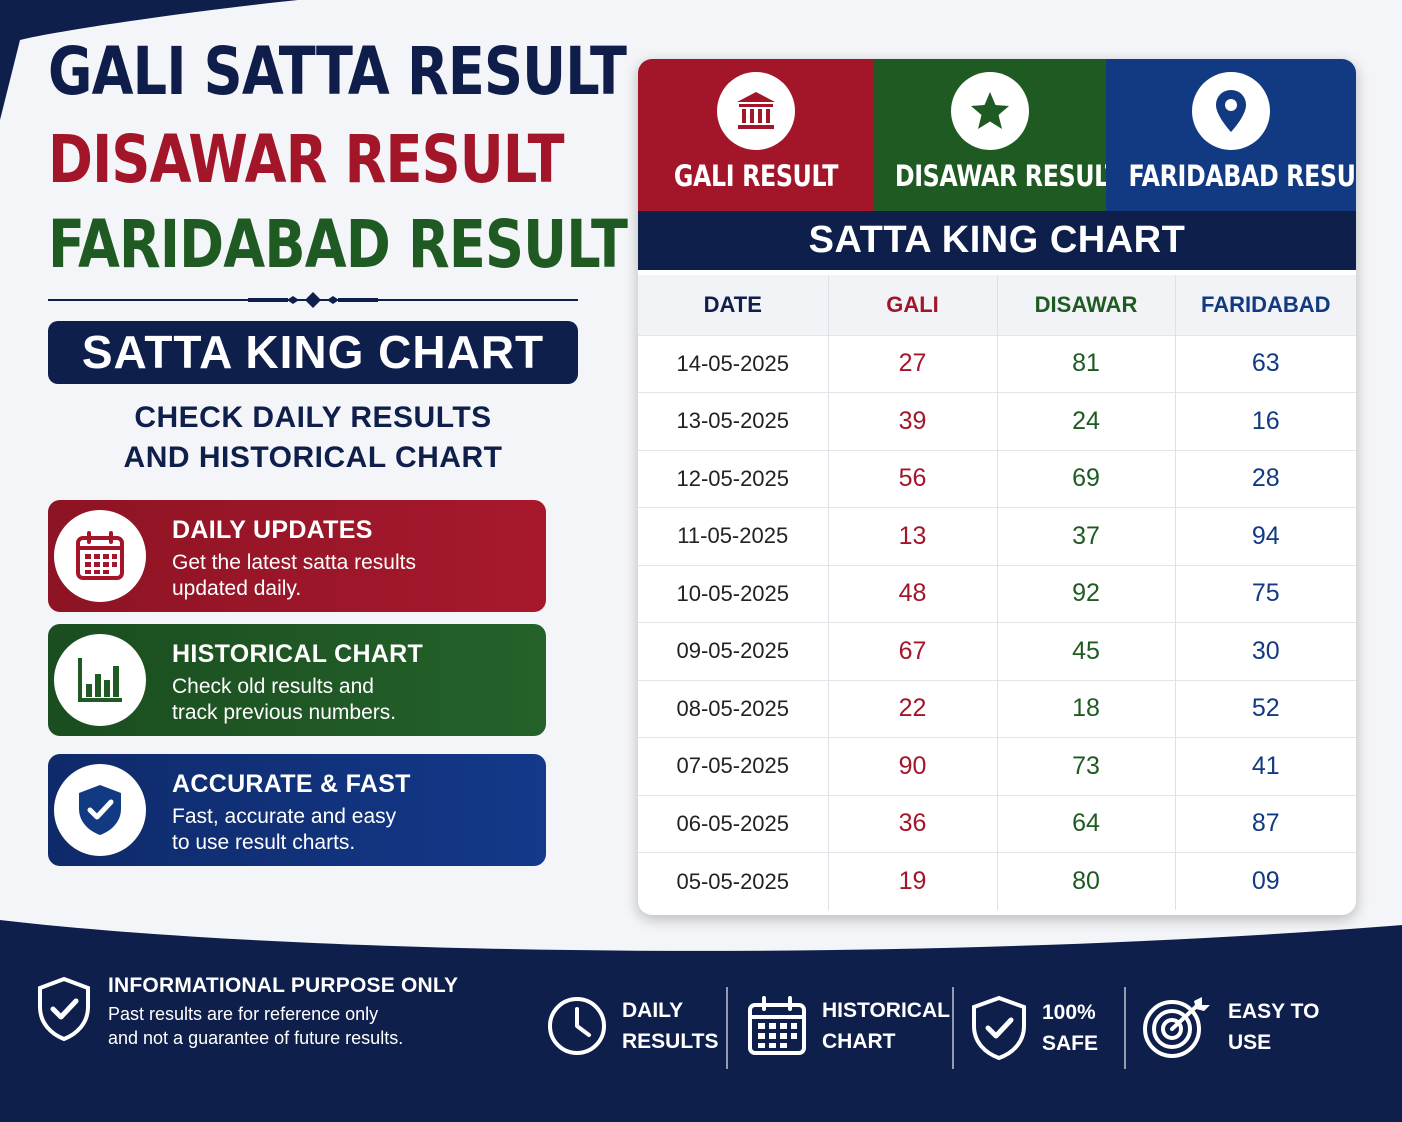 This screenshot has height=1122, width=1402. What do you see at coordinates (338, 244) in the screenshot?
I see `title-faridabad-result: FARIDABAD RESULT` at bounding box center [338, 244].